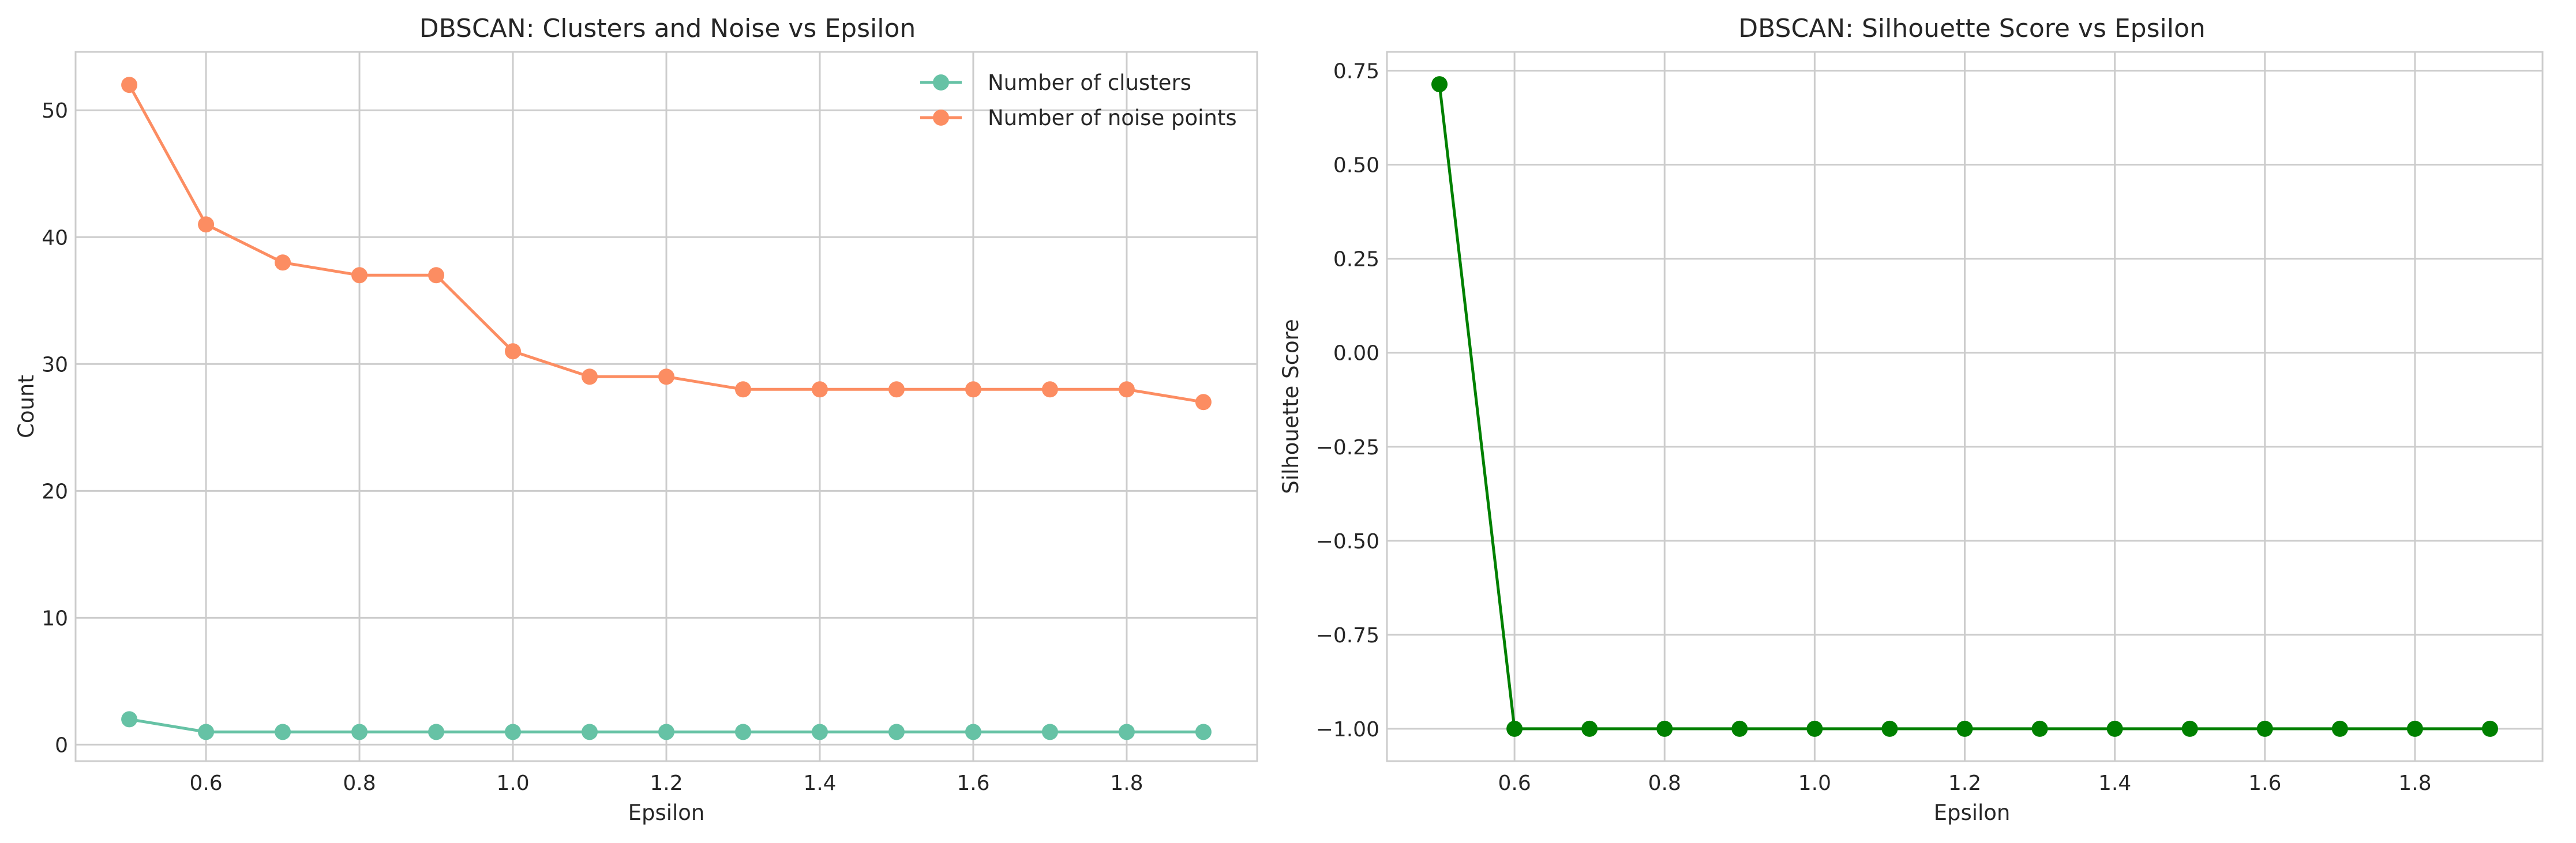  Describe the element at coordinates (1112, 118) in the screenshot. I see `legend-label: Number of noise points` at that location.